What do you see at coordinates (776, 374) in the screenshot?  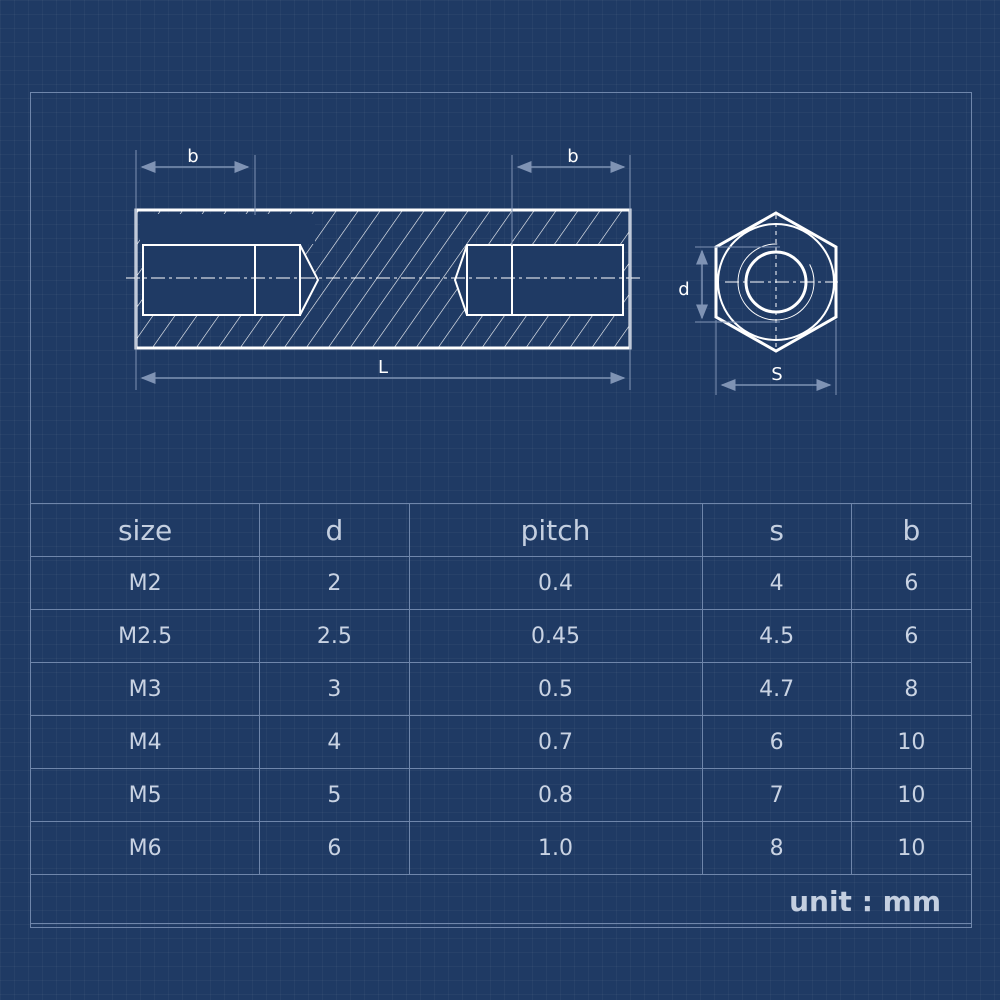 I see `dim-label-s: S` at bounding box center [776, 374].